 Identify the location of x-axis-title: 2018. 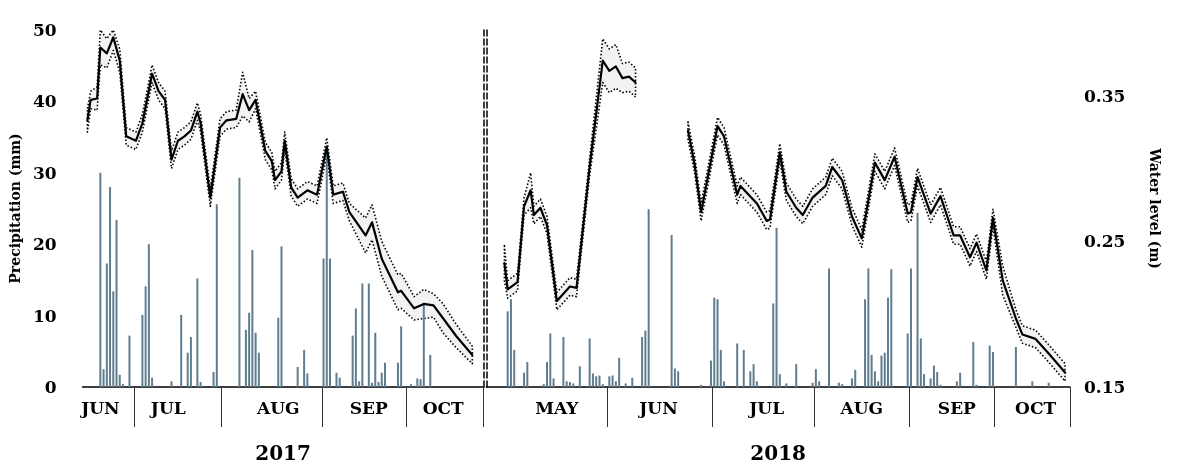
(778, 453).